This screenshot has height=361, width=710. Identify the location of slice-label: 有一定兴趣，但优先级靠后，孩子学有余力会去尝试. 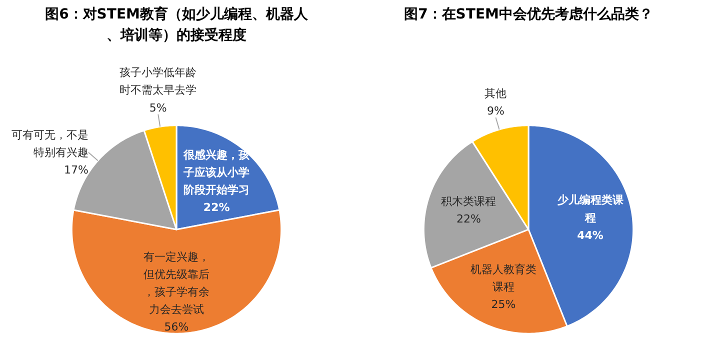
(177, 283).